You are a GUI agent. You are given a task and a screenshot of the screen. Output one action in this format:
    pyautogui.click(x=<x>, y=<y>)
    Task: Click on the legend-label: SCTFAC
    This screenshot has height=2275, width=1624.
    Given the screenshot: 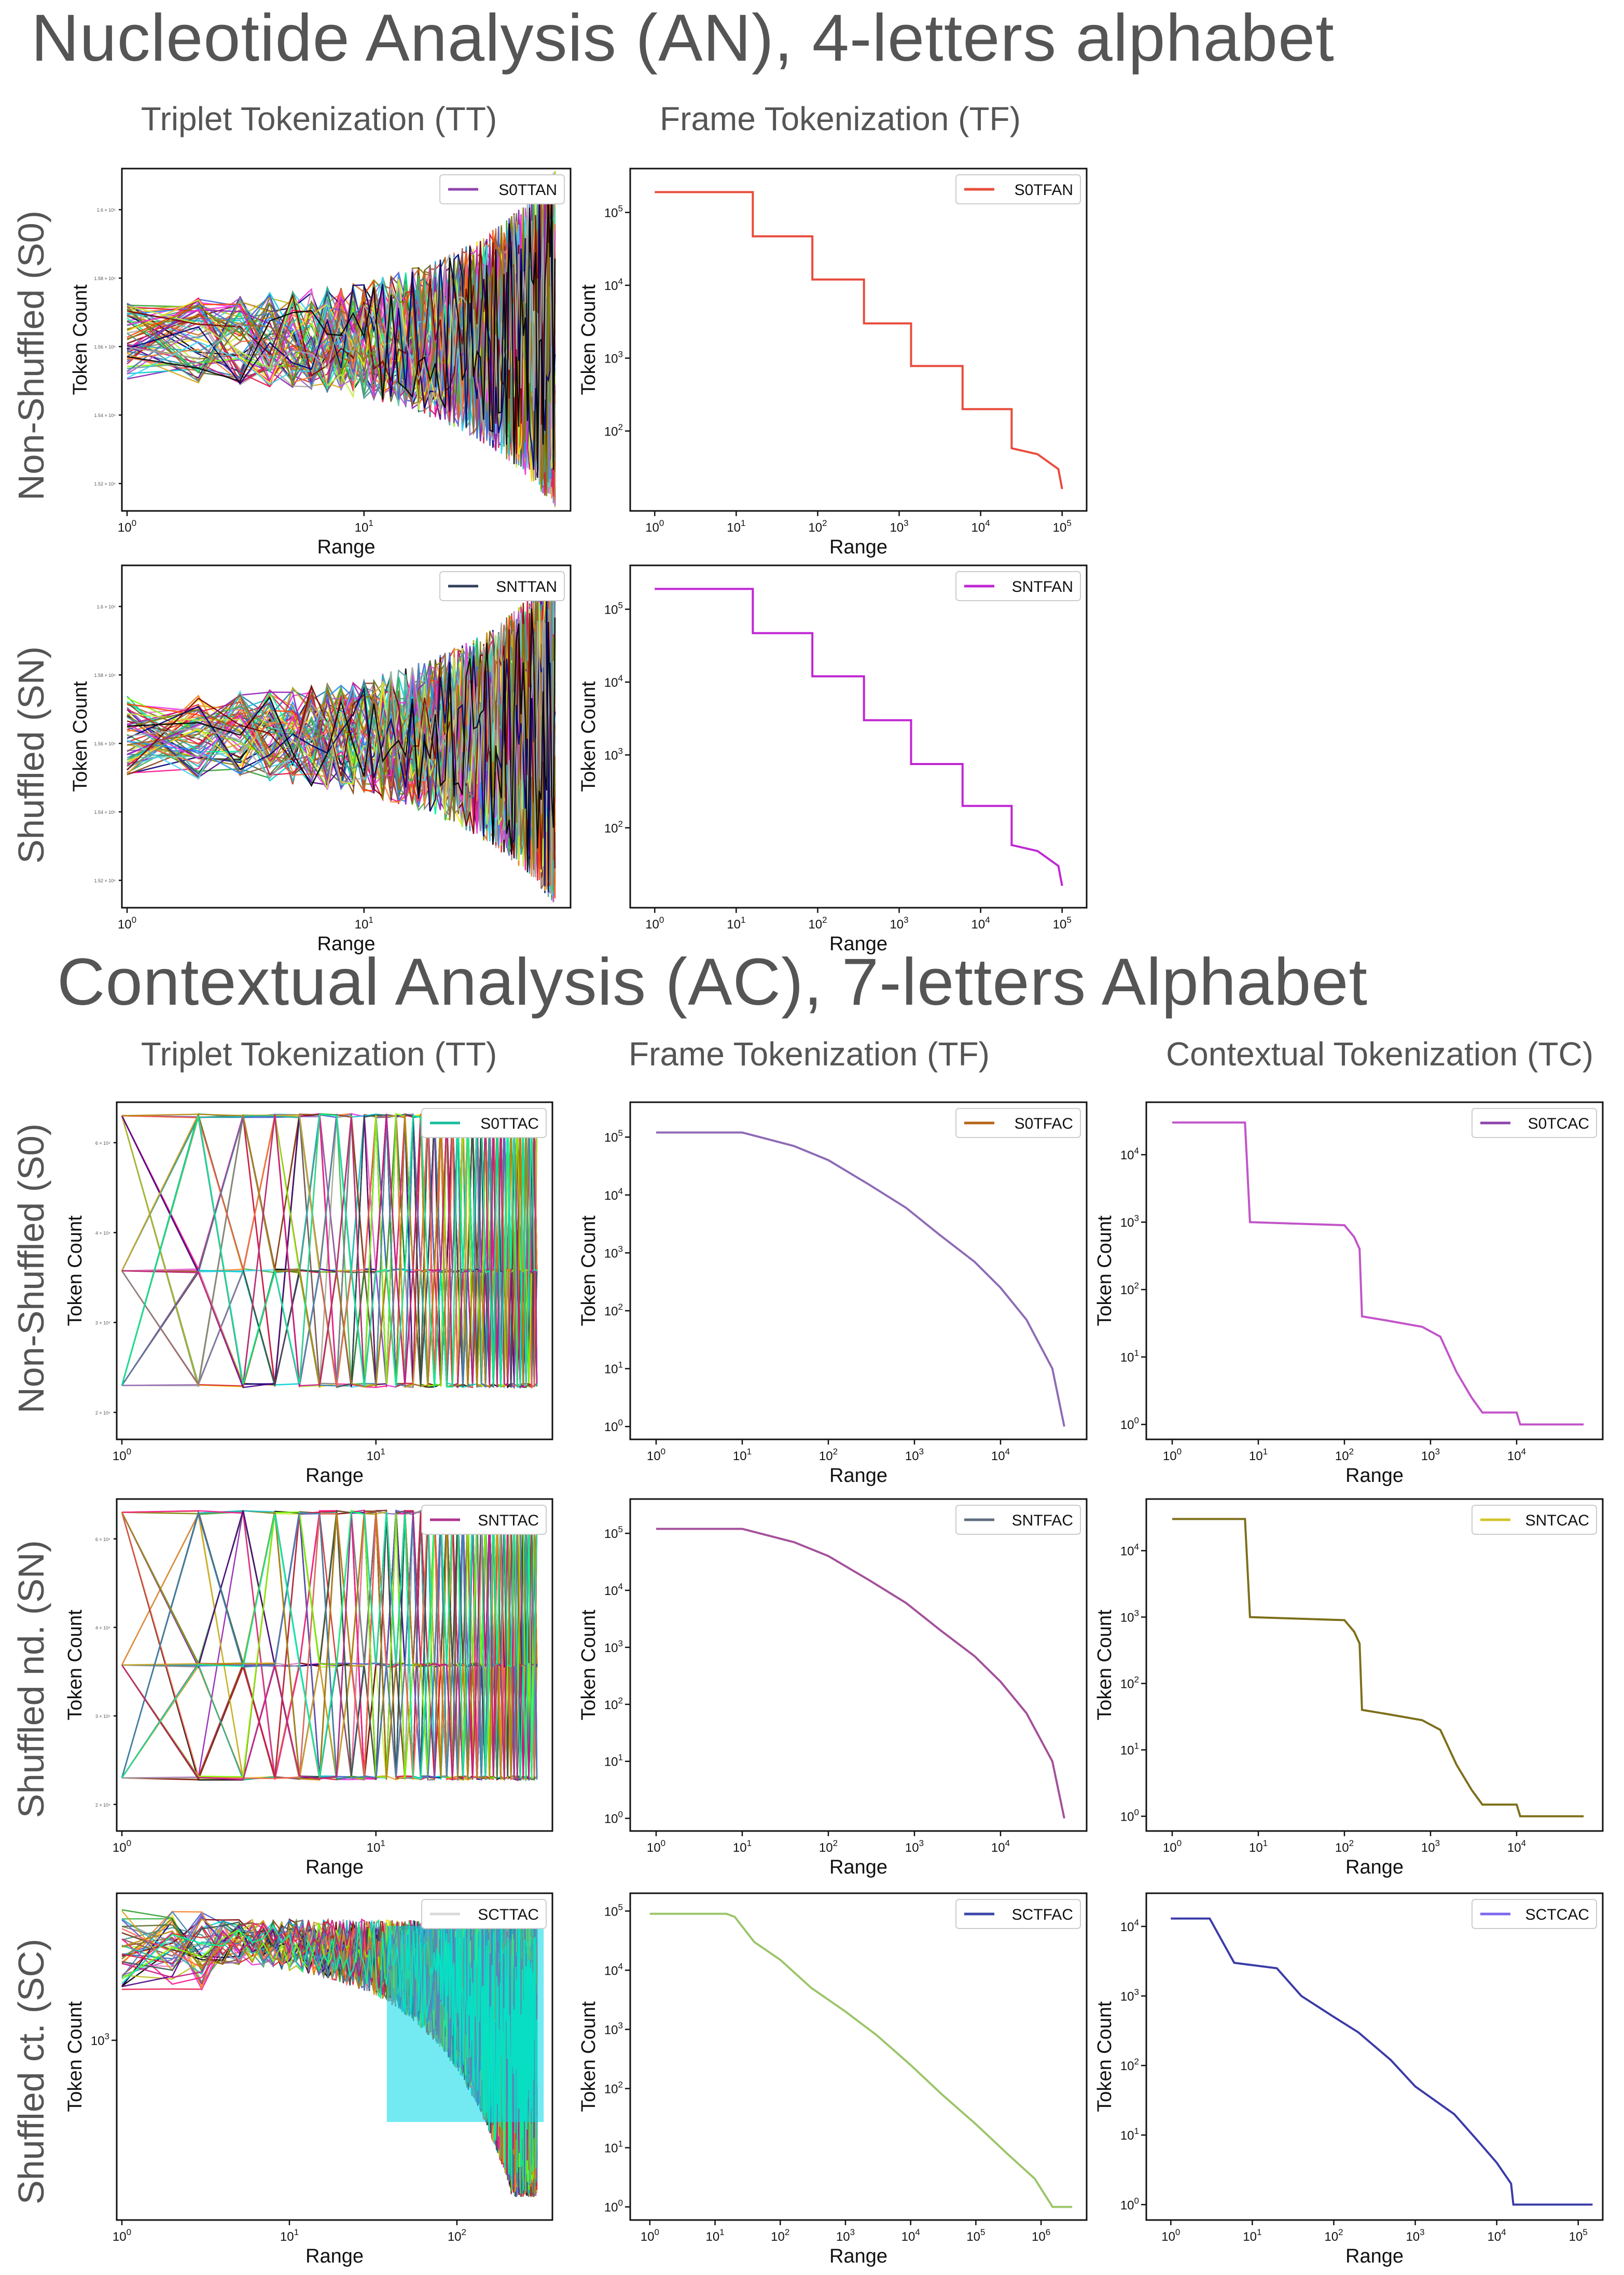 What is the action you would take?
    pyautogui.click(x=1042, y=1914)
    